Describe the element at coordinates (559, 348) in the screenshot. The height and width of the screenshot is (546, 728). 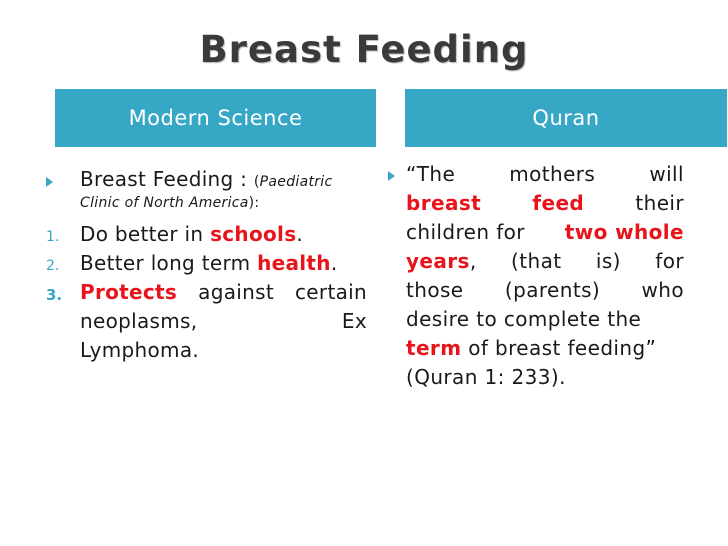
I see `quran-l7-b: of breast feeding”` at that location.